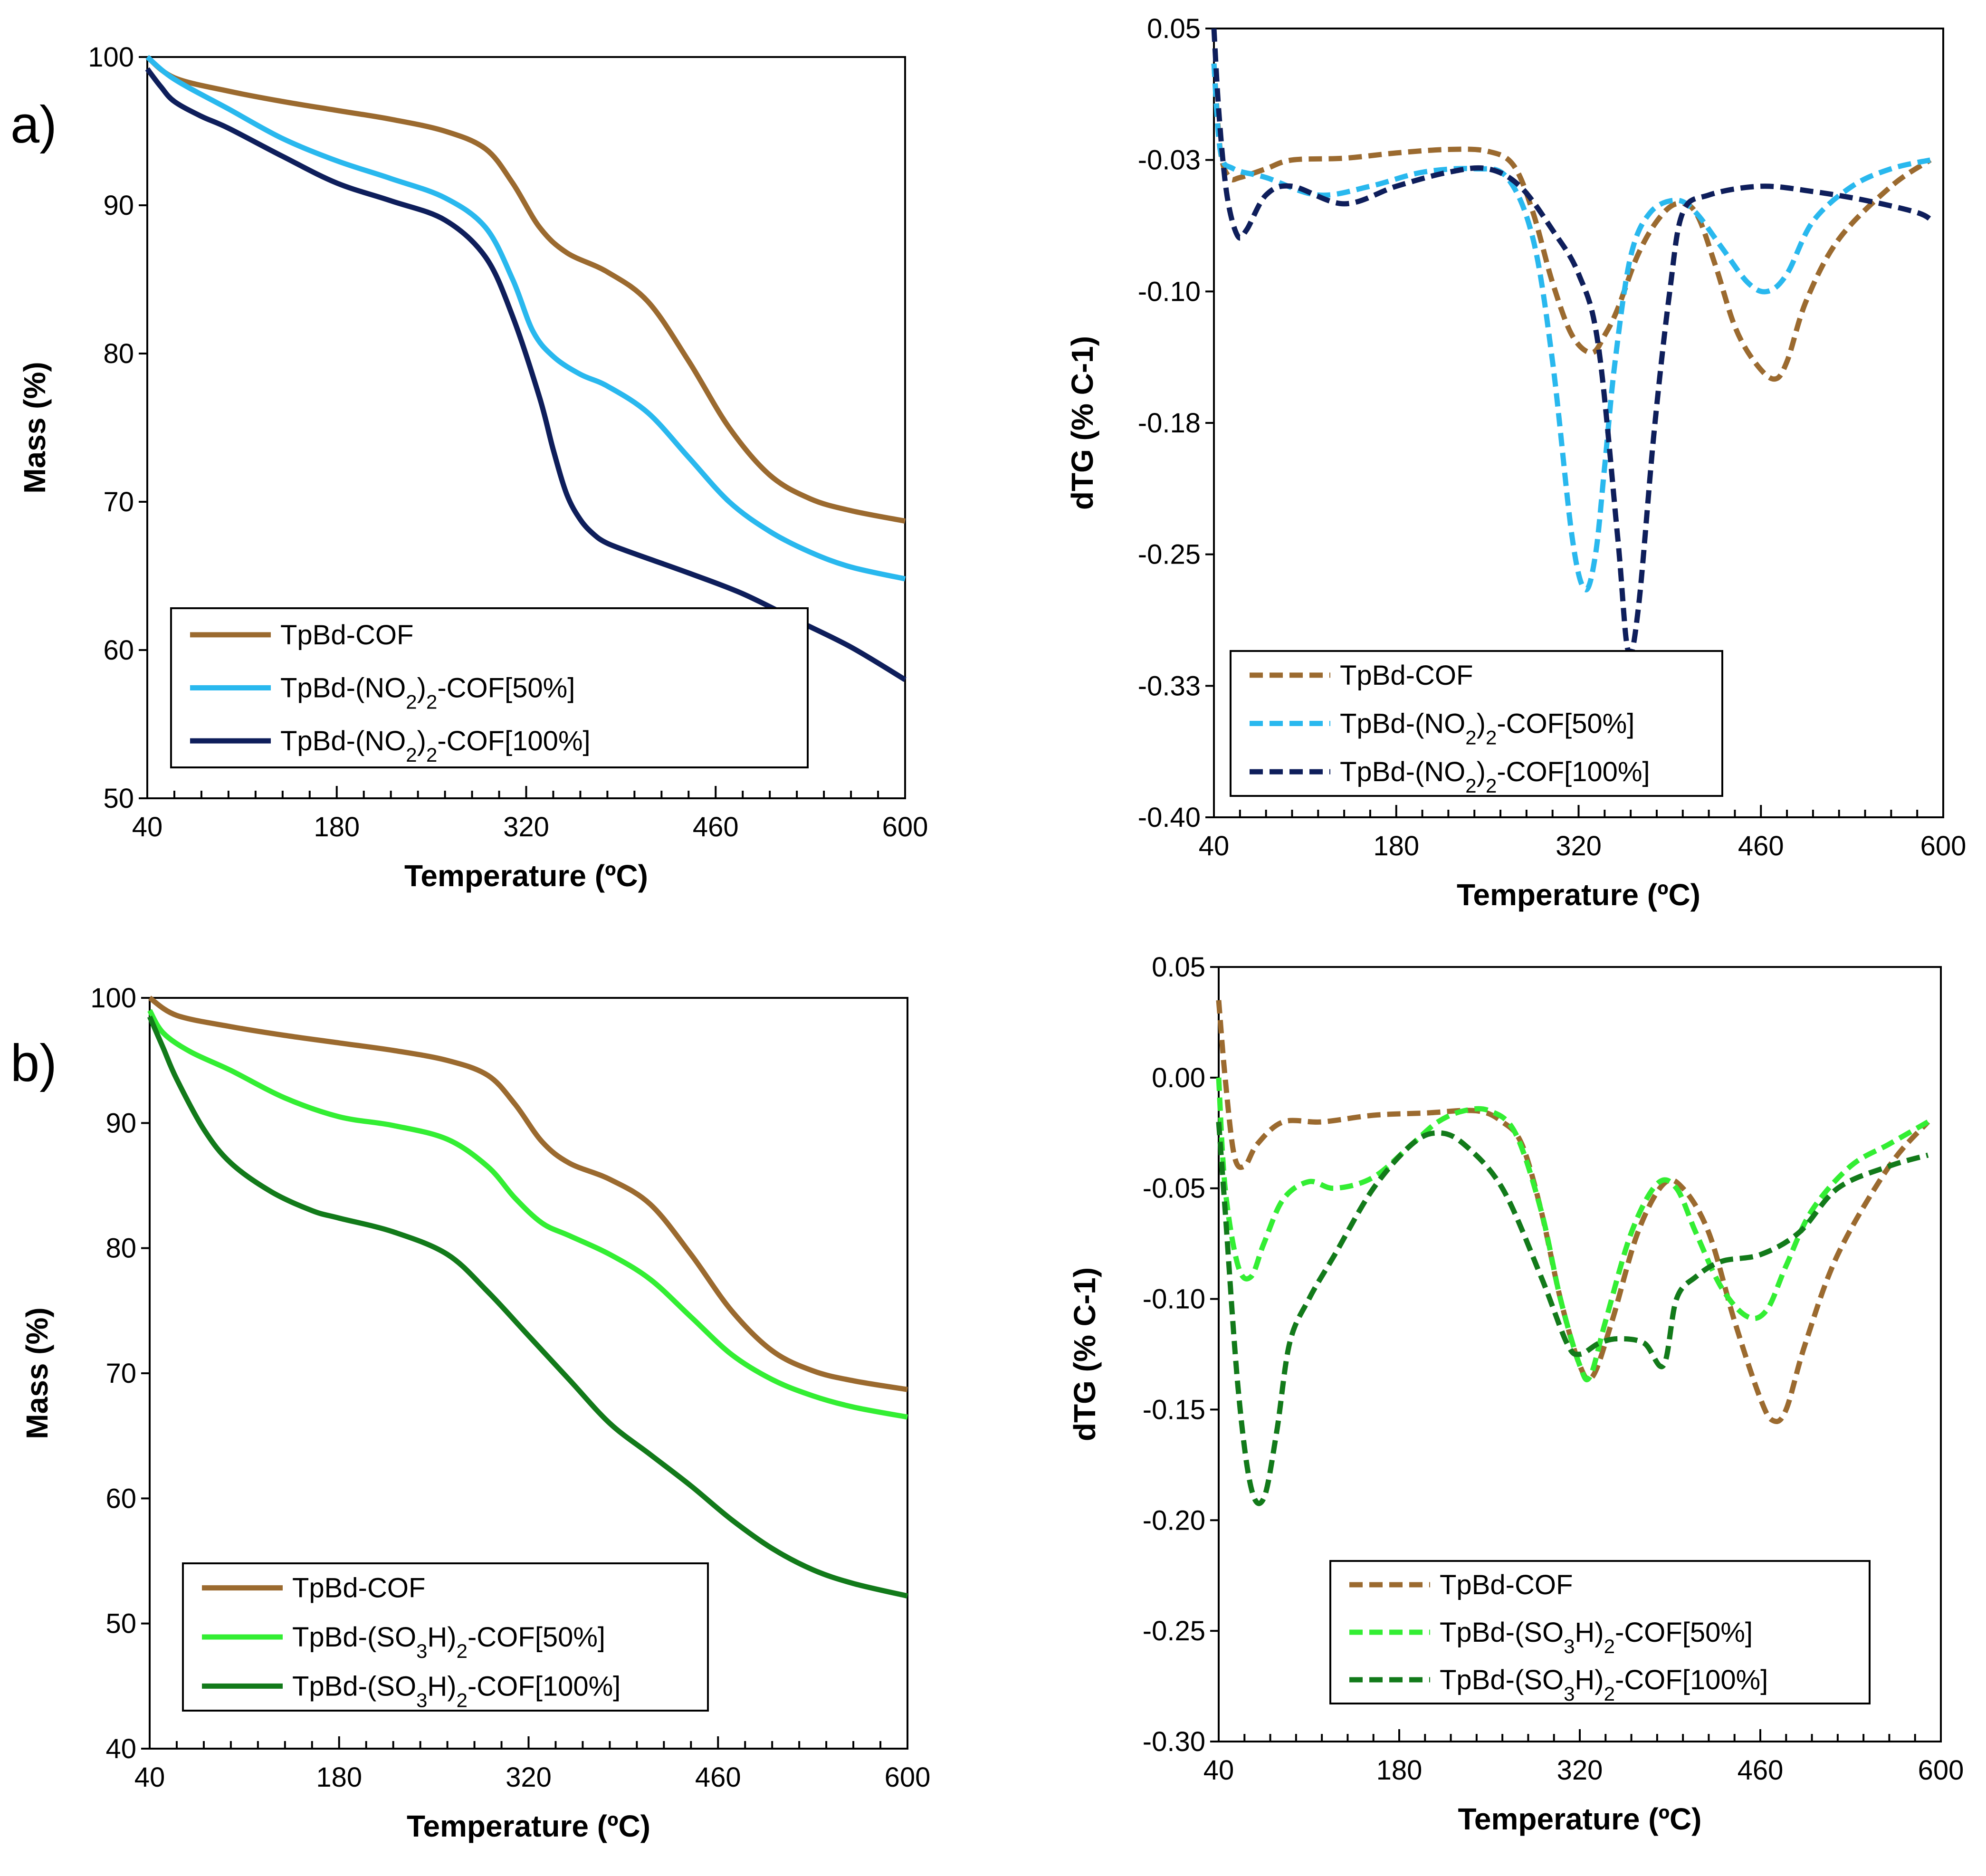 The image size is (1986, 1876). Describe the element at coordinates (1174, 1521) in the screenshot. I see `y-tick-label: -0.20` at that location.